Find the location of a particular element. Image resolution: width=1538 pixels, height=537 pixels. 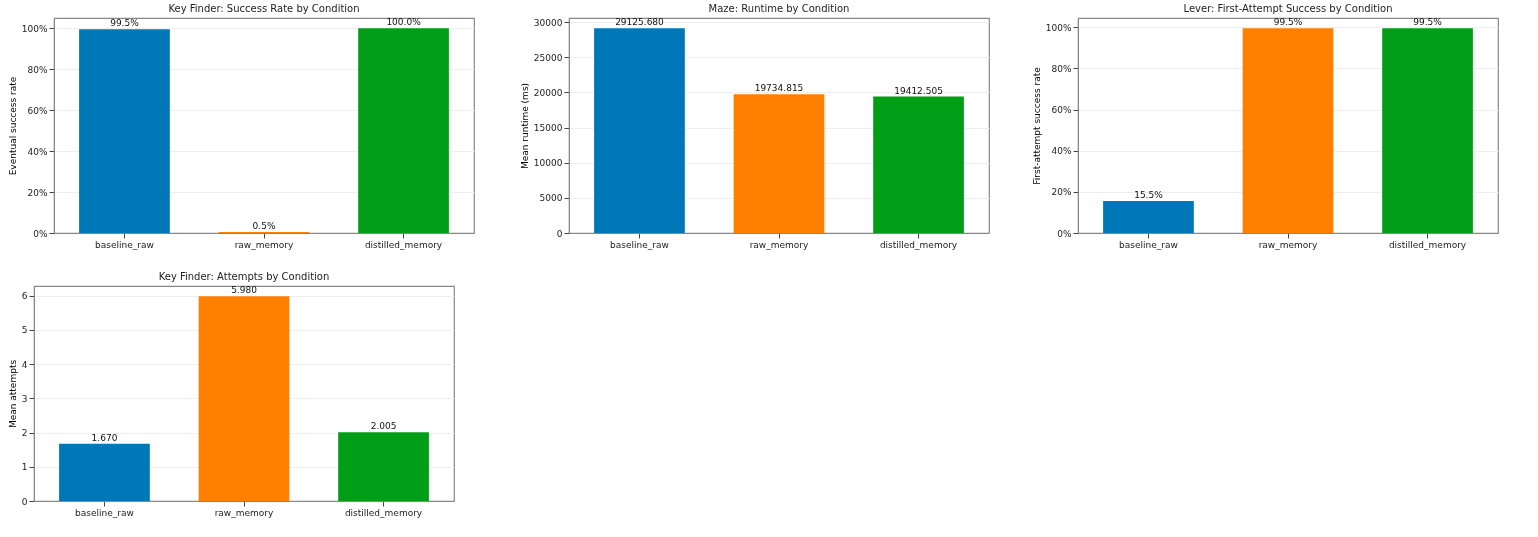

y-tick-label: 6 is located at coordinates (24, 296).